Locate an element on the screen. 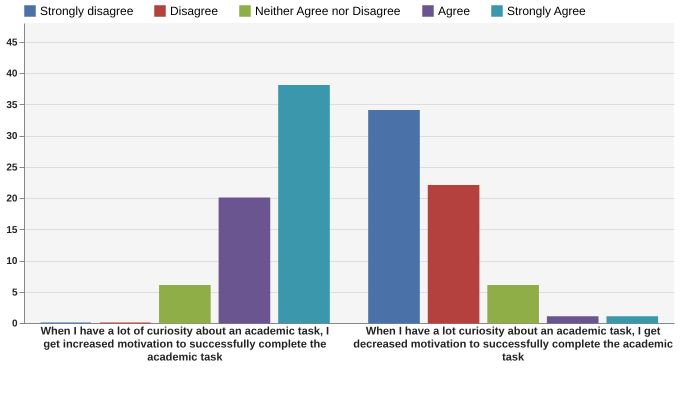 This screenshot has width=697, height=406. legend-label: Disagree is located at coordinates (194, 11).